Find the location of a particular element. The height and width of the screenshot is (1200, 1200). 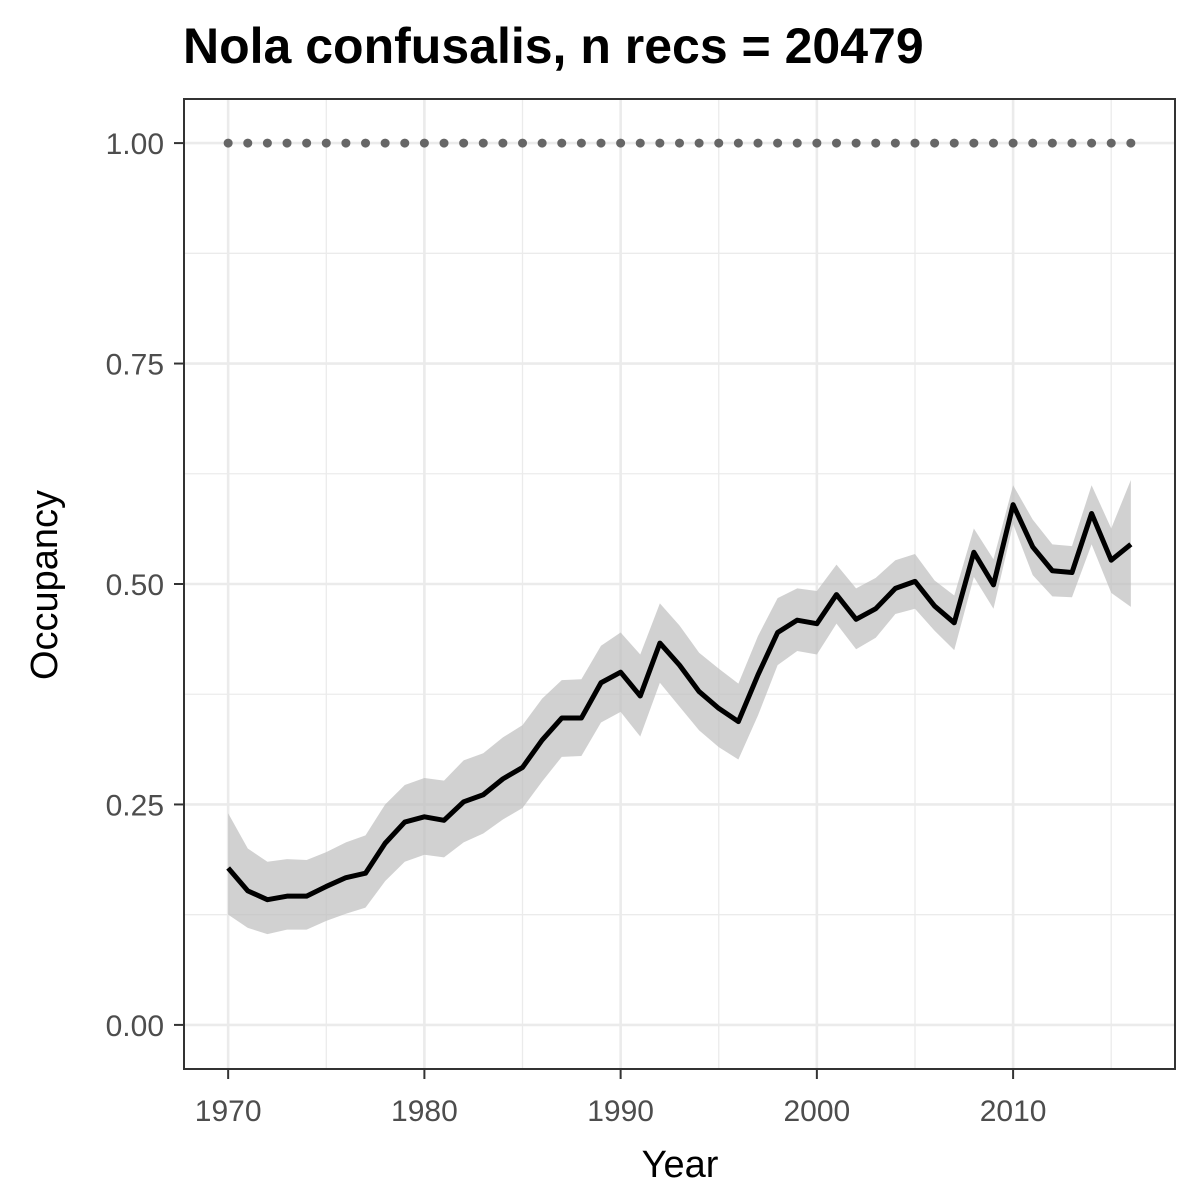

y-tick-label: 0.25 is located at coordinates (135, 805).